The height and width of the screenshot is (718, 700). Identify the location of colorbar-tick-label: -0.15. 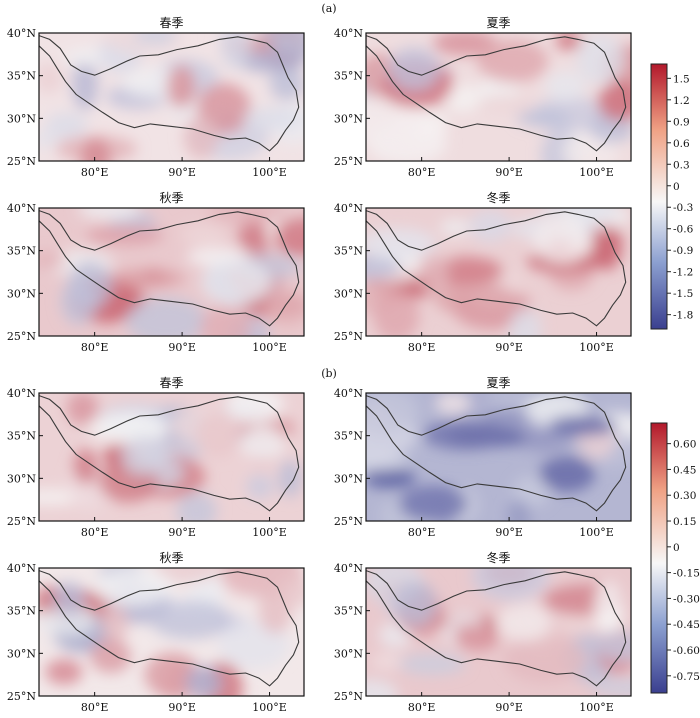
(686, 574).